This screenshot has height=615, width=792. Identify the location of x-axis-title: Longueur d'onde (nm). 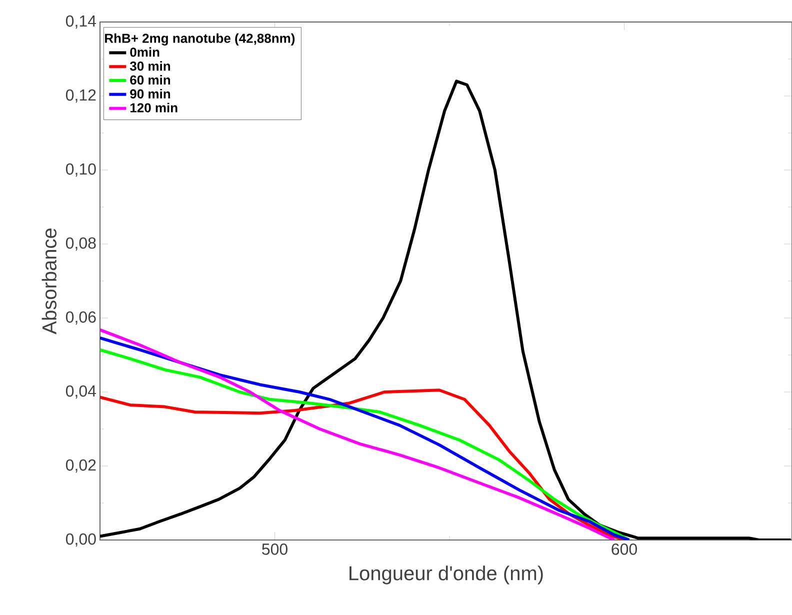
(446, 575).